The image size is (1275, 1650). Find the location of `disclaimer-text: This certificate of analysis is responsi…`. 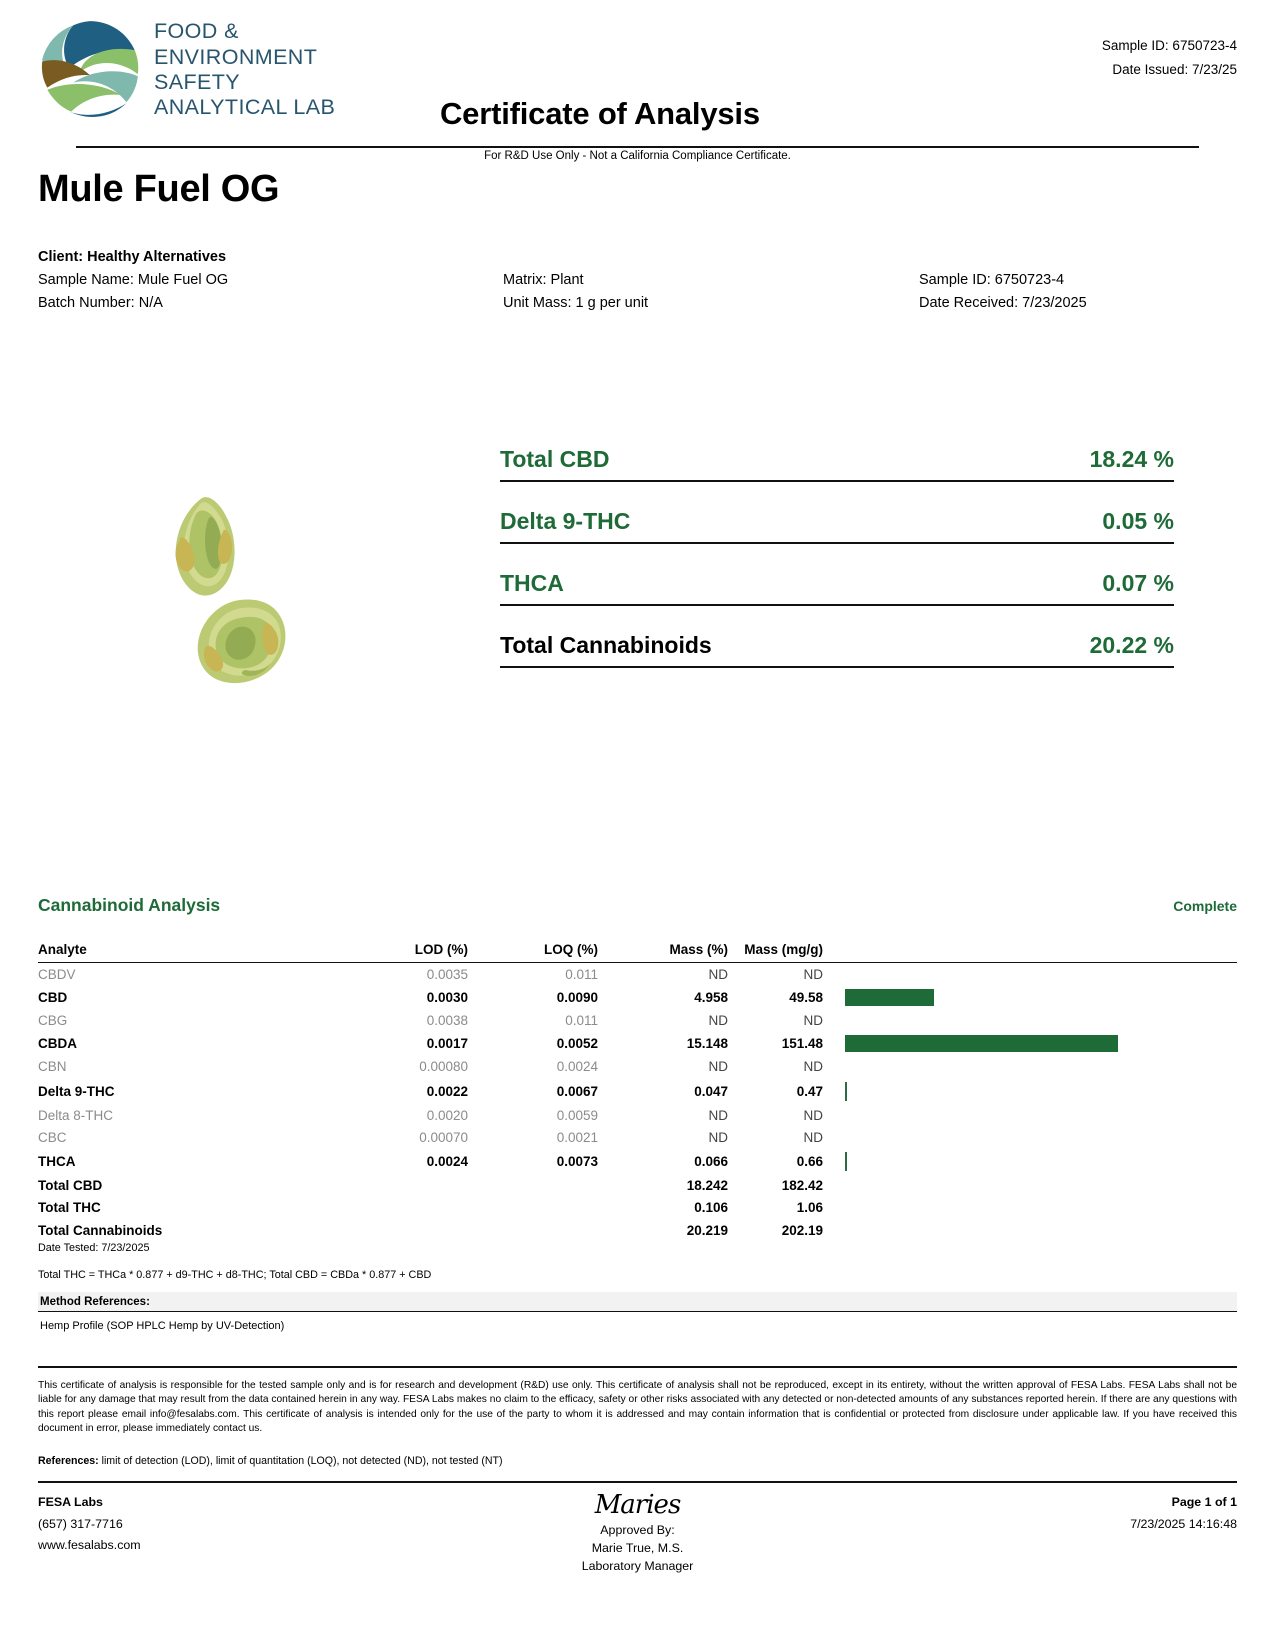

disclaimer-text: This certificate of analysis is responsi… is located at coordinates (637, 1407).